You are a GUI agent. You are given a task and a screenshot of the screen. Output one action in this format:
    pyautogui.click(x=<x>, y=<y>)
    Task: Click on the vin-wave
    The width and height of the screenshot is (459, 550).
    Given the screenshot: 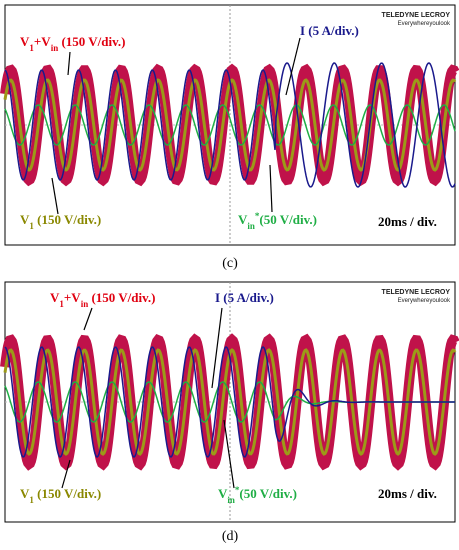 What is the action you would take?
    pyautogui.click(x=230, y=125)
    